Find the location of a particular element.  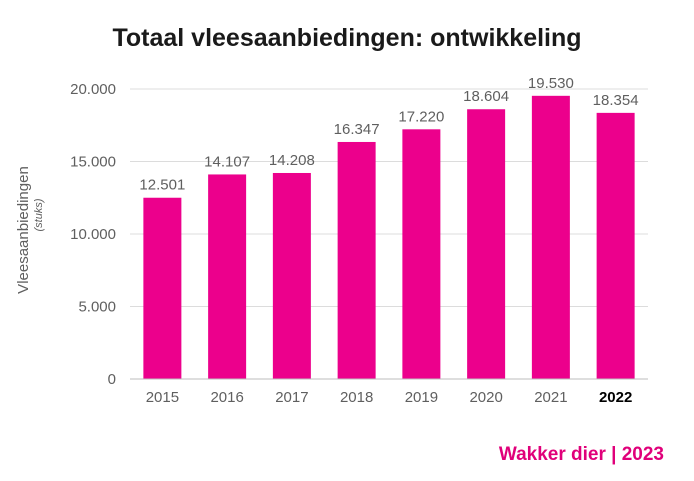

x-tick-label-2018: 2018 is located at coordinates (356, 397).